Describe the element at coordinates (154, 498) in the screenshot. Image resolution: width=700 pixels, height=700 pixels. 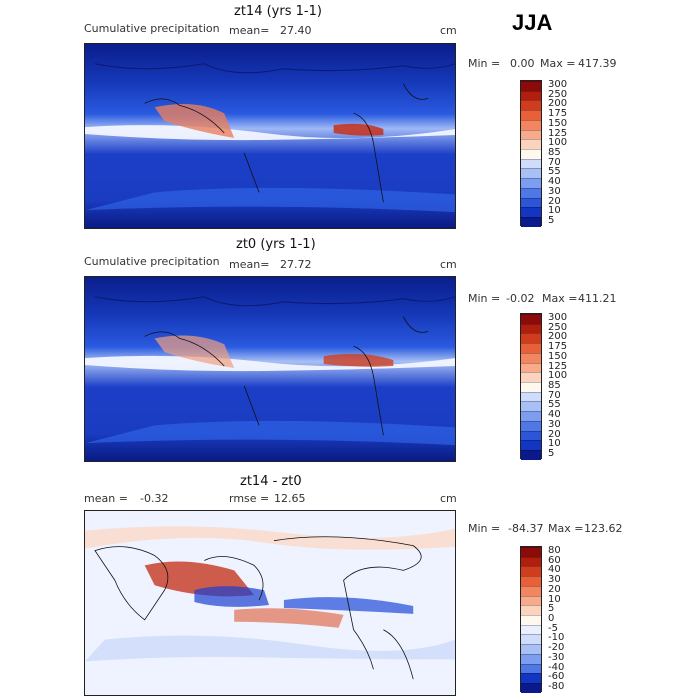
I see `panel3-mean-value: -0.32` at that location.